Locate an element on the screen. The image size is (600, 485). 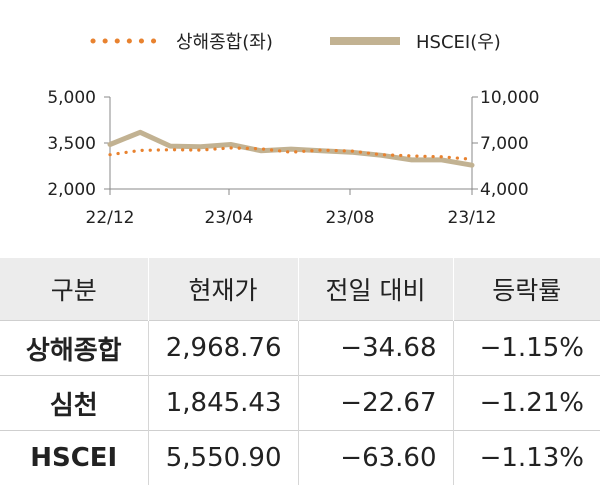
y-left-tick-label: 5,000 is located at coordinates (71, 98).